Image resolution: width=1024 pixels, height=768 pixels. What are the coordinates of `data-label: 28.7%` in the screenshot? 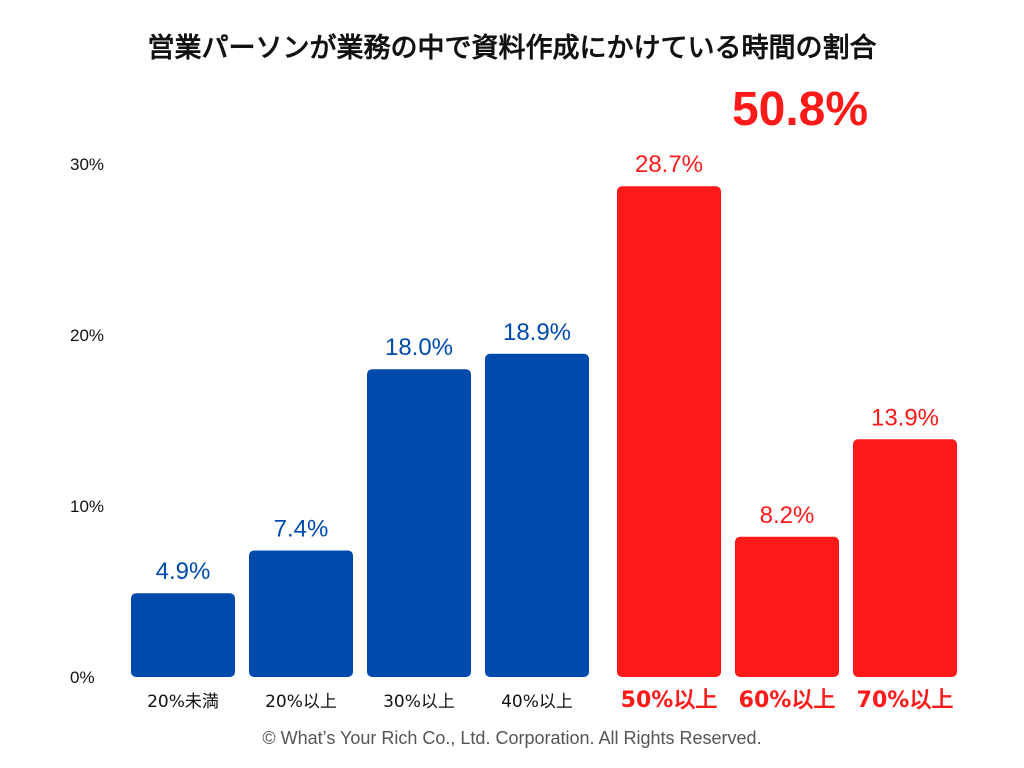 It's located at (669, 164).